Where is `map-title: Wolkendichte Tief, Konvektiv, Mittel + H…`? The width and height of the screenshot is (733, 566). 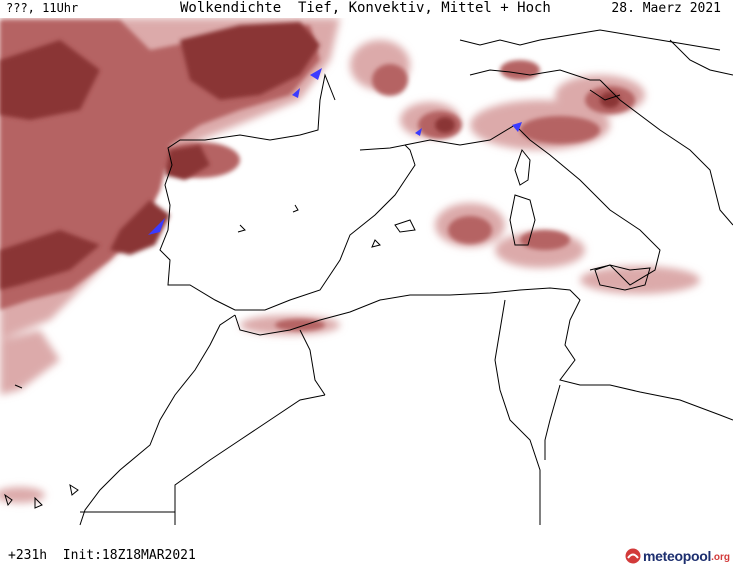
map-title: Wolkendichte Tief, Konvektiv, Mittel + H… is located at coordinates (365, 8).